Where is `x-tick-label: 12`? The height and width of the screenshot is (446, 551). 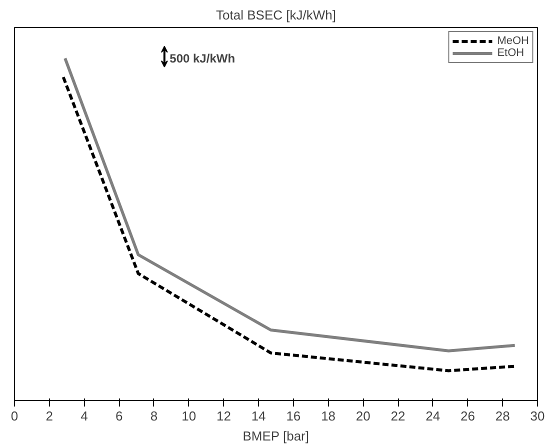 x-tick-label: 12 is located at coordinates (223, 416).